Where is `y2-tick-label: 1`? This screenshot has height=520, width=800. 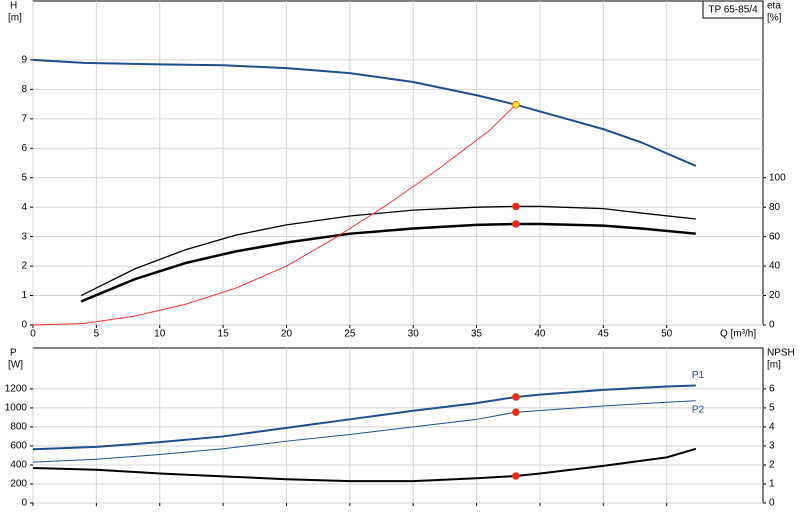 y2-tick-label: 1 is located at coordinates (772, 484).